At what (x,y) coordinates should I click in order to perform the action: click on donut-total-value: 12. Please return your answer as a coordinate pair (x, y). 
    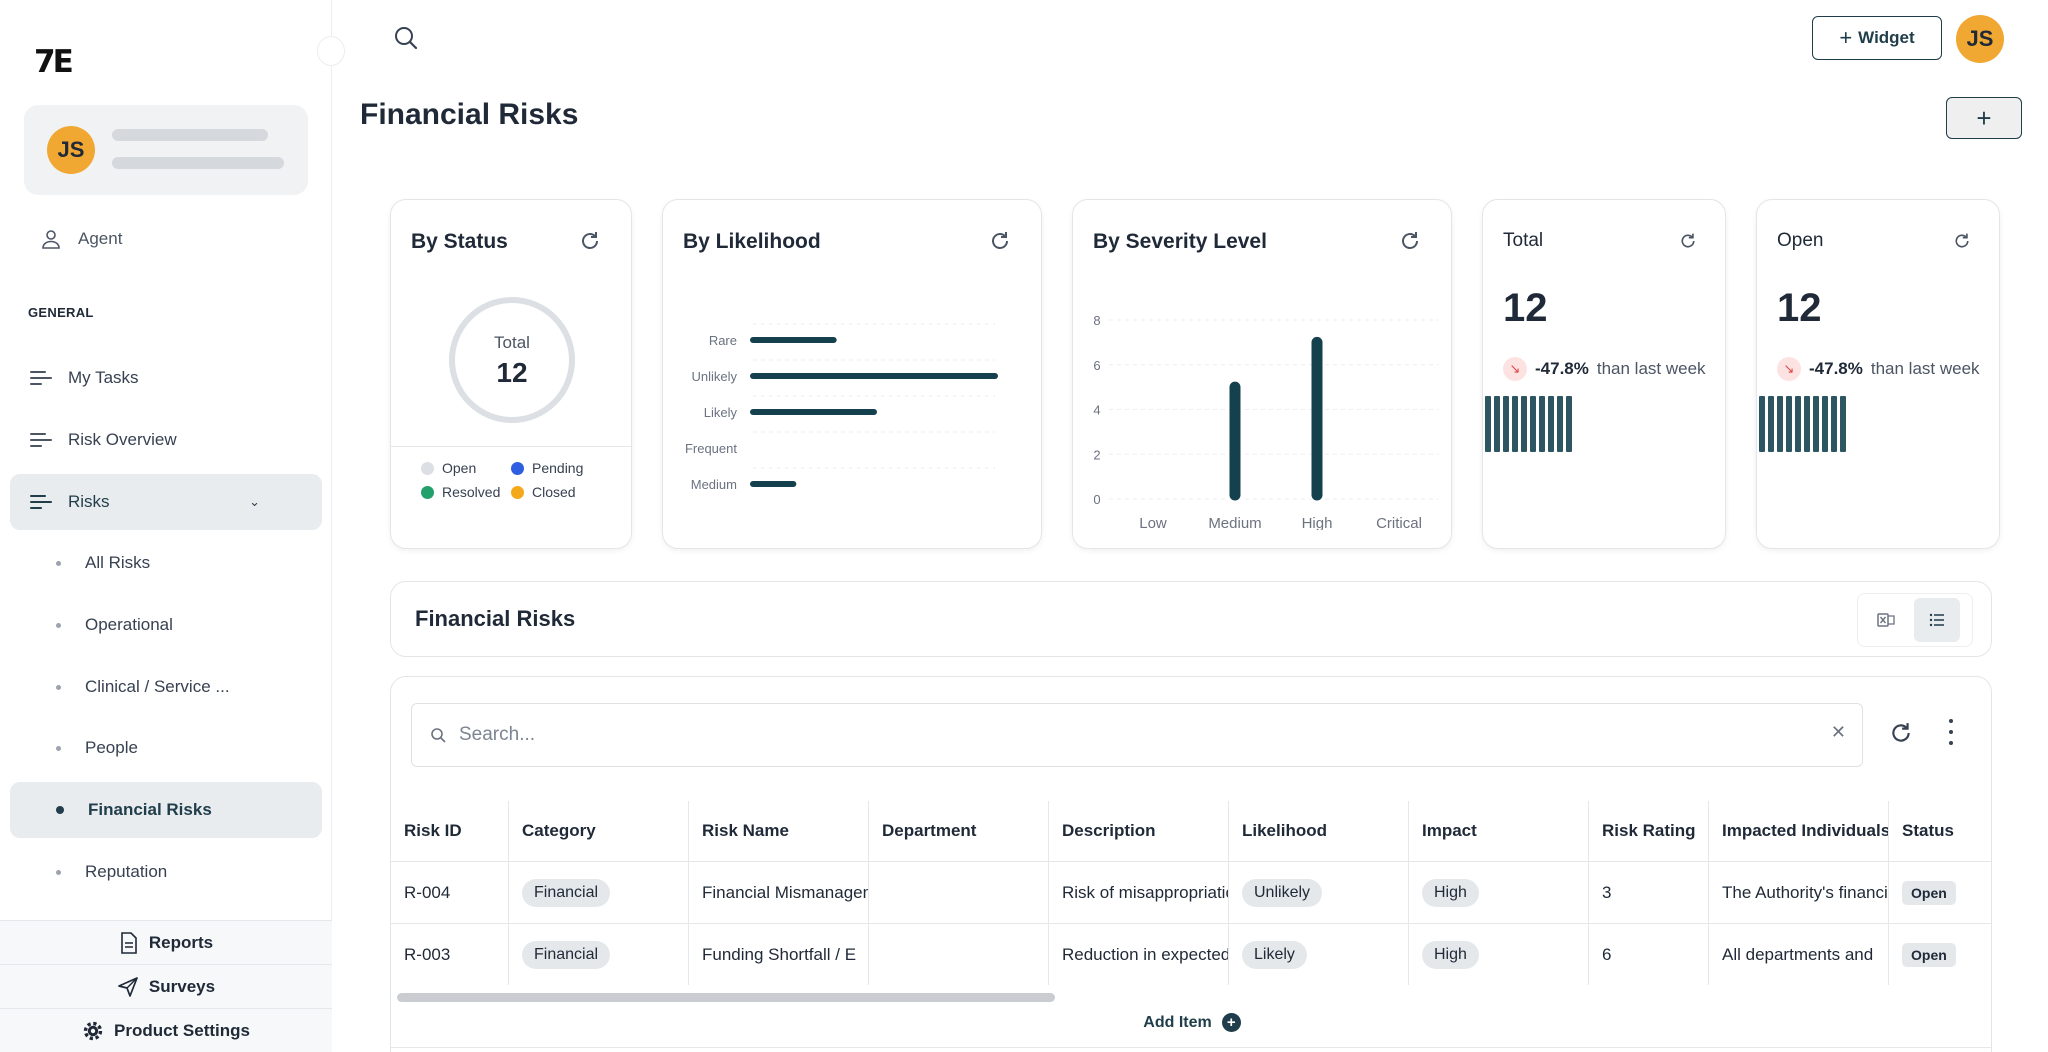
    Looking at the image, I should click on (512, 372).